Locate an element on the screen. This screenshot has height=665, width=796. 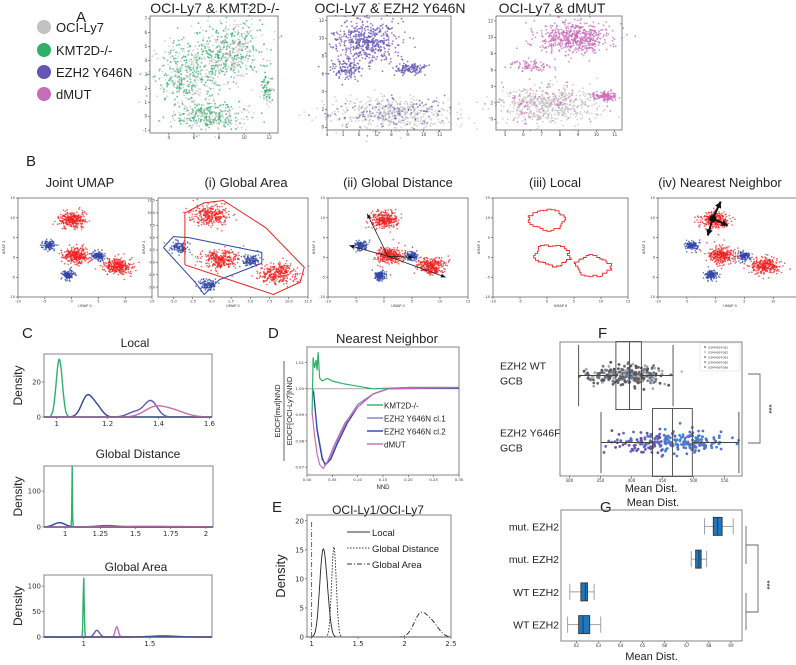
panel-a3-xtick-label: 11 is located at coordinates (615, 134).